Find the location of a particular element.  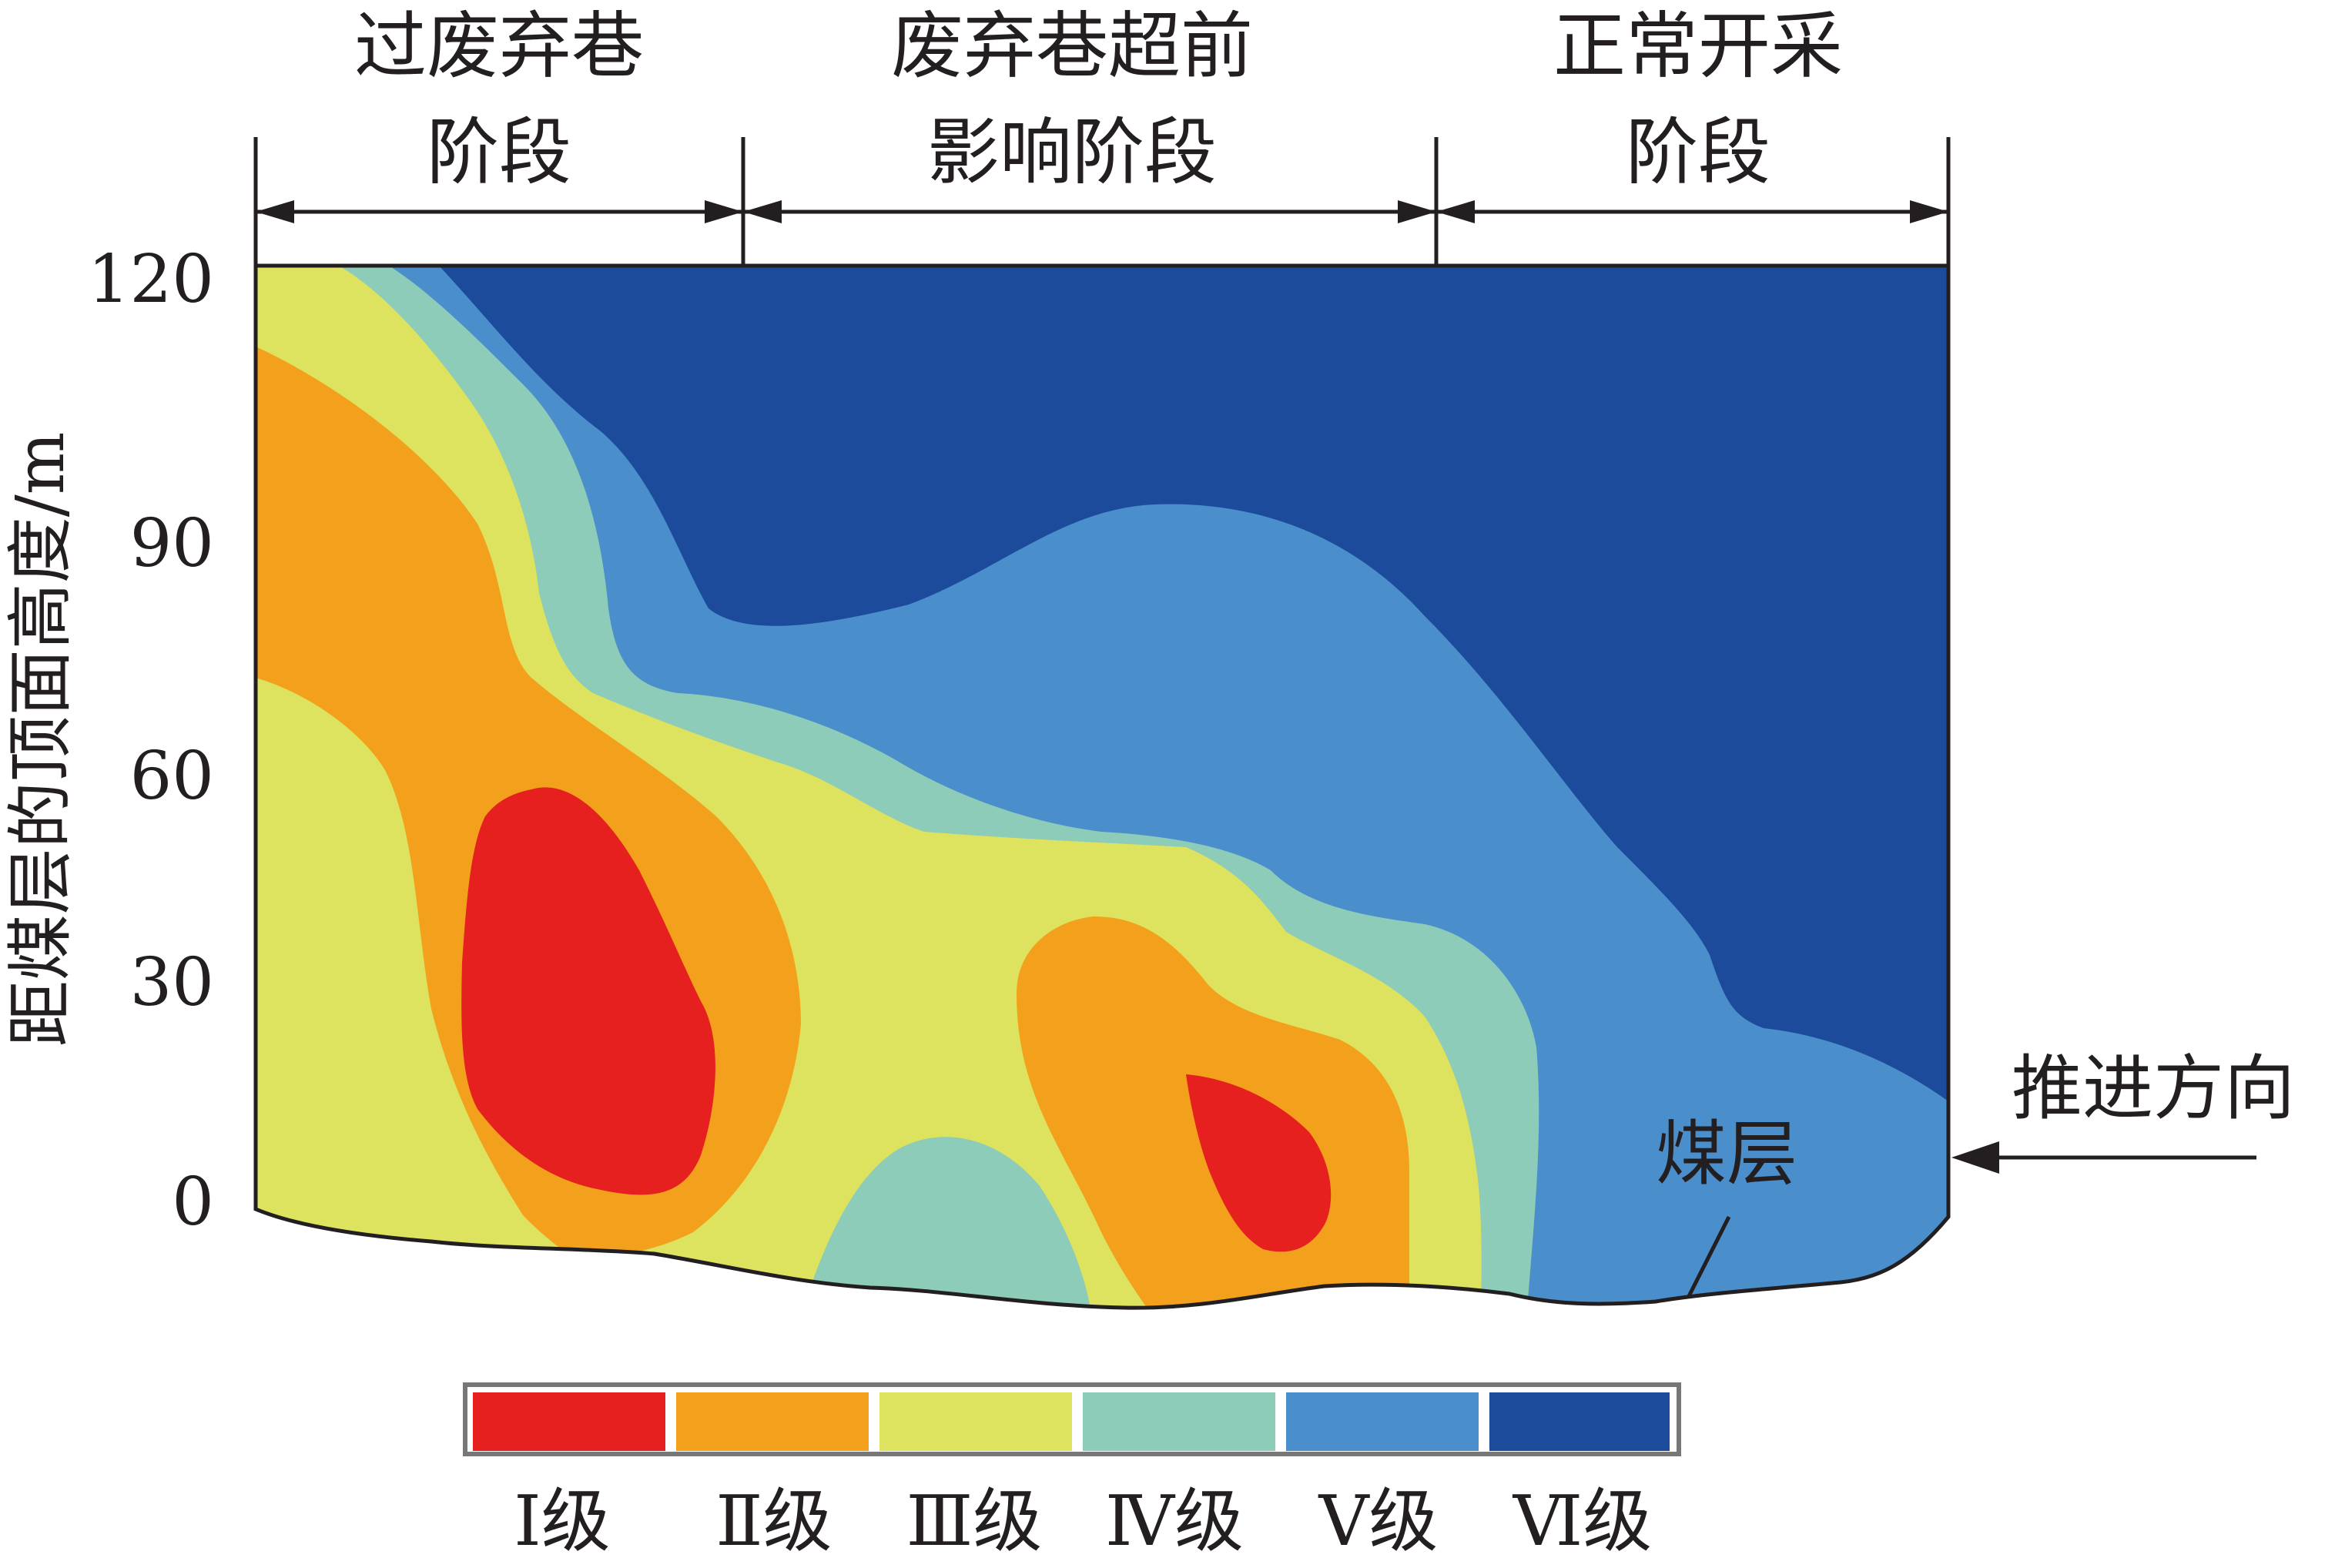

y-axis-label: 距煤层的顶面高度/m is located at coordinates (40, 740).